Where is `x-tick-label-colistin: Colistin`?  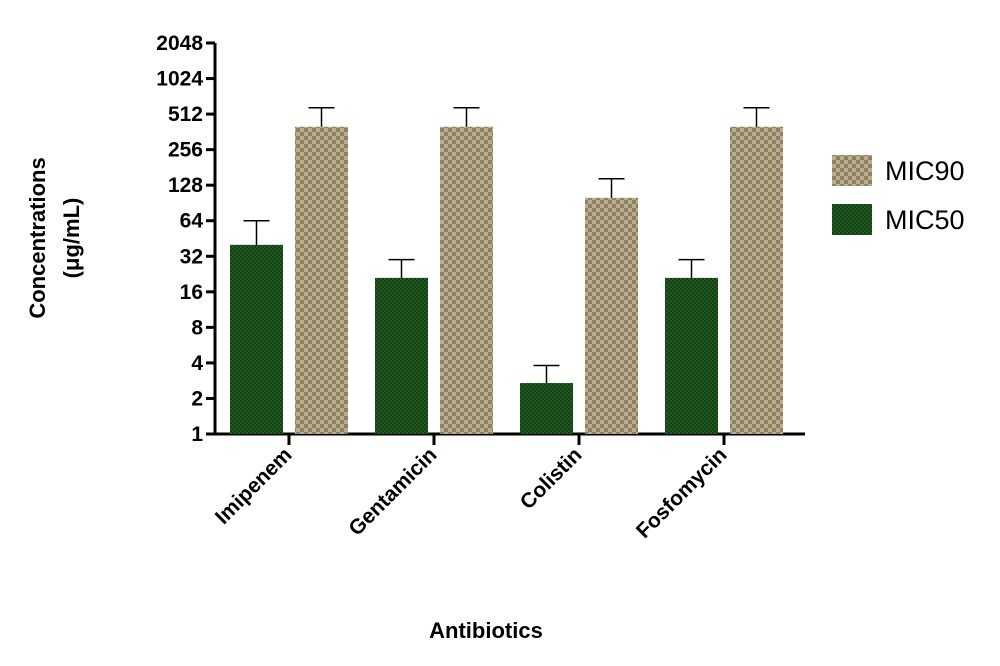 x-tick-label-colistin: Colistin is located at coordinates (551, 478).